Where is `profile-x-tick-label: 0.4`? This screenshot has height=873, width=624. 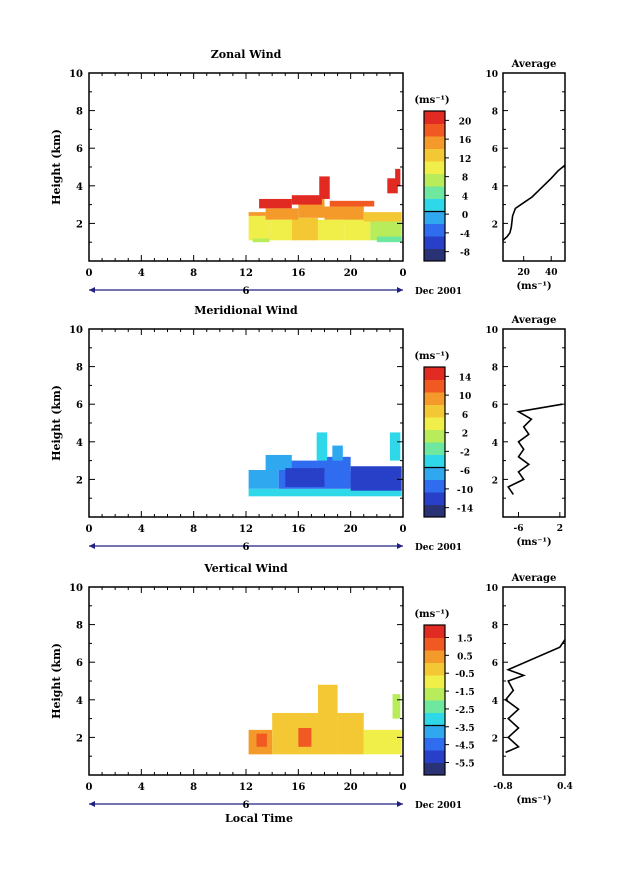
profile-x-tick-label: 0.4 is located at coordinates (565, 787).